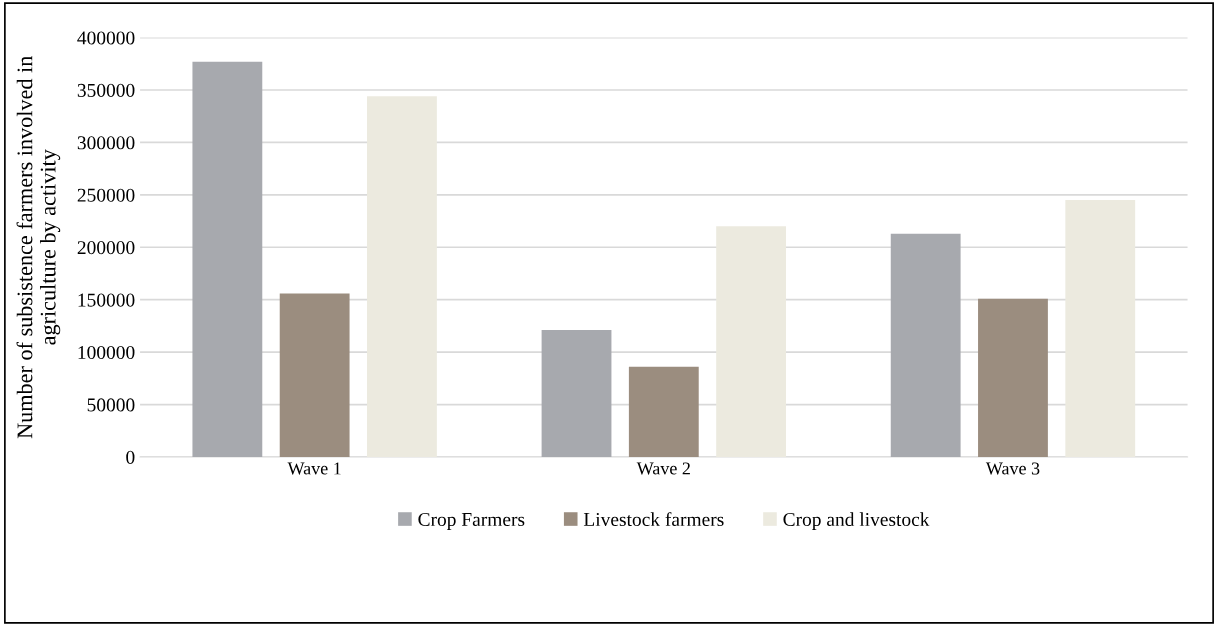 Image resolution: width=1218 pixels, height=626 pixels. What do you see at coordinates (130, 457) in the screenshot?
I see `y-tick-label: 0` at bounding box center [130, 457].